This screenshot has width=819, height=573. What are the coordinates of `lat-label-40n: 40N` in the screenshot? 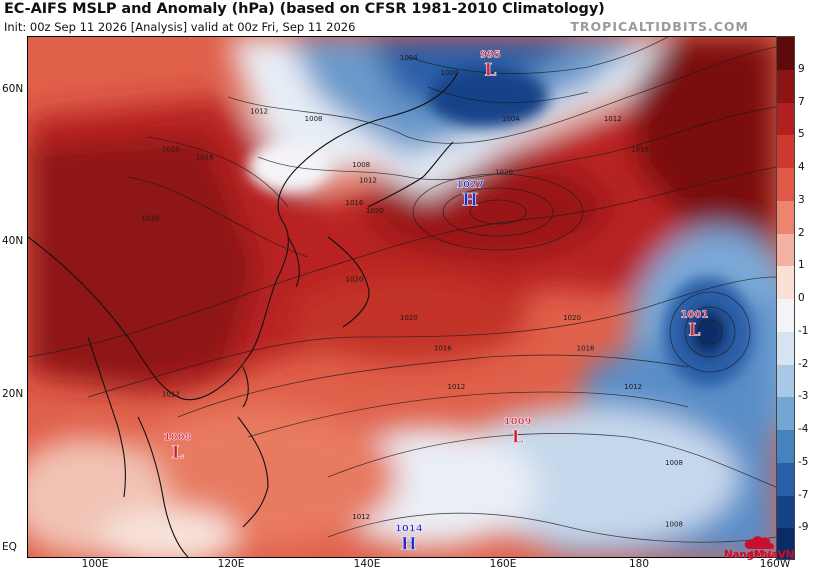 It's located at (13, 241).